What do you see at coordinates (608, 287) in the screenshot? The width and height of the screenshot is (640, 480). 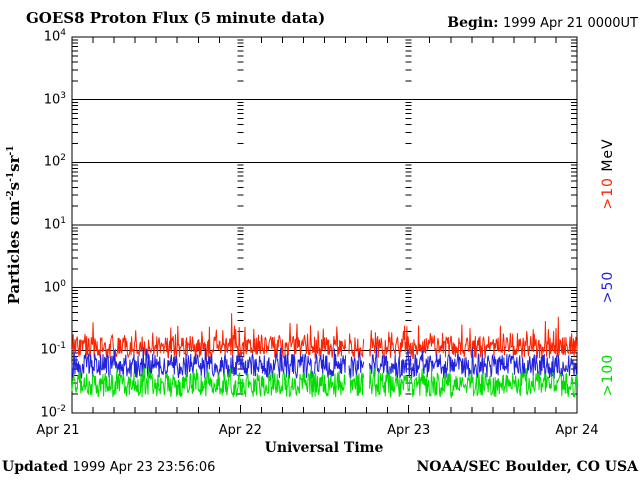 I see `series-label-gt50: >50` at bounding box center [608, 287].